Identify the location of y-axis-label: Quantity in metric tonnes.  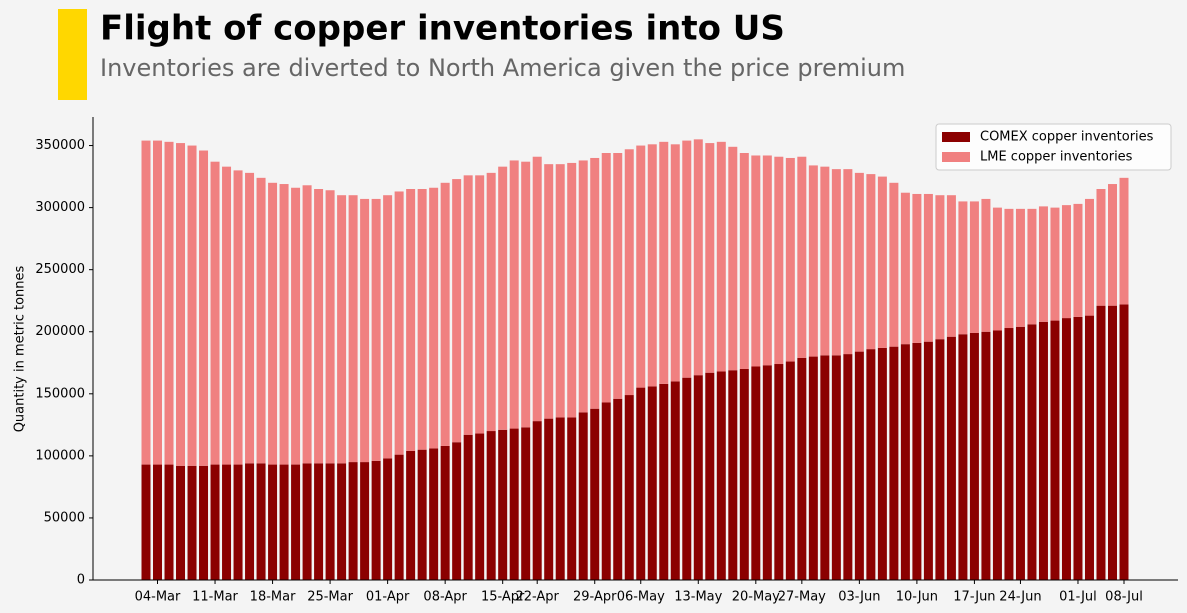
(20, 348).